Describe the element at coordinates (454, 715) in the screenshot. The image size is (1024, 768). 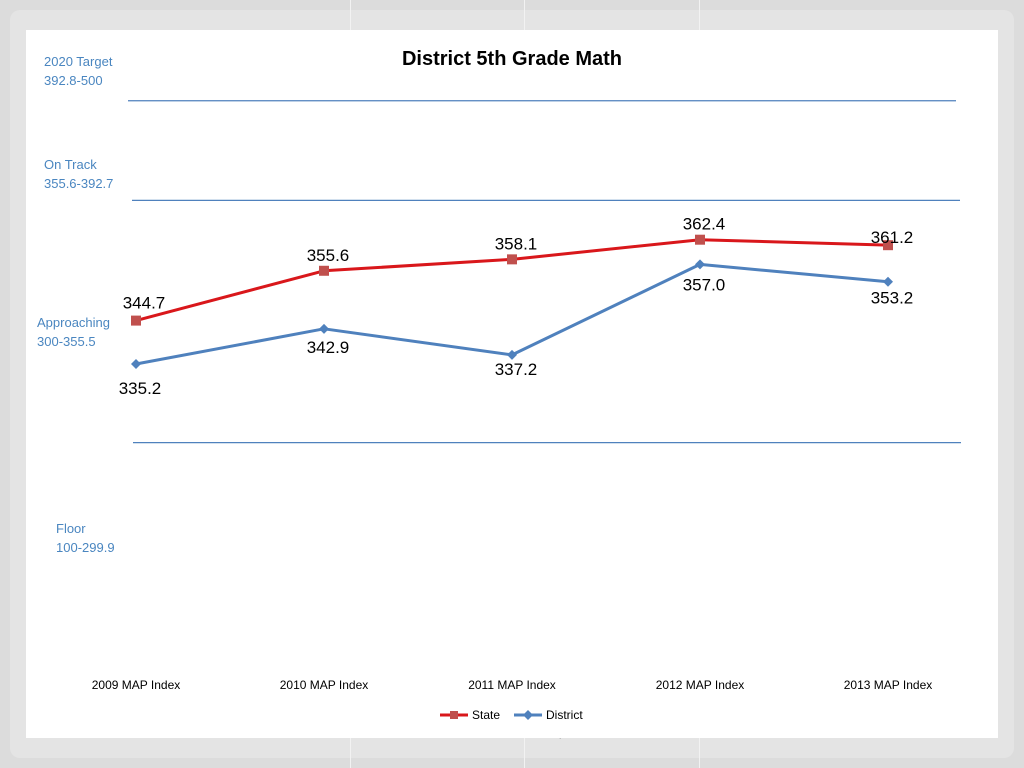
I see `legend-state-marker` at that location.